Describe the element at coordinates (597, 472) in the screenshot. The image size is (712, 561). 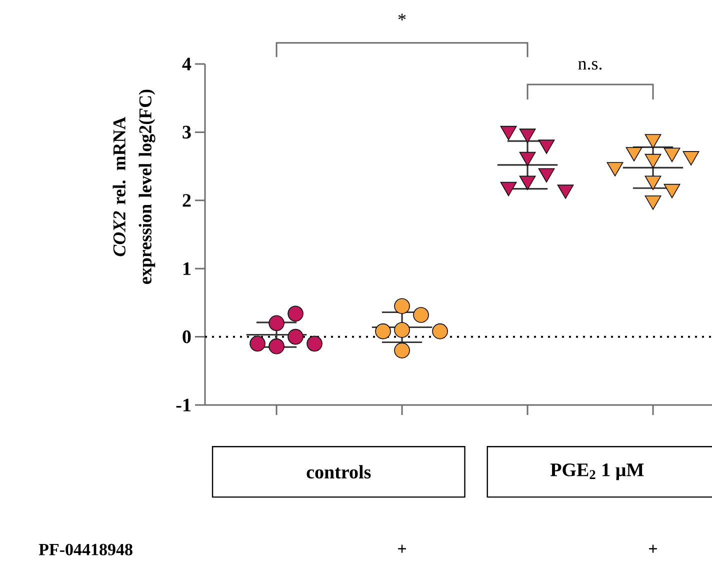
I see `text: PGE$_{2}$ 1 µM` at that location.